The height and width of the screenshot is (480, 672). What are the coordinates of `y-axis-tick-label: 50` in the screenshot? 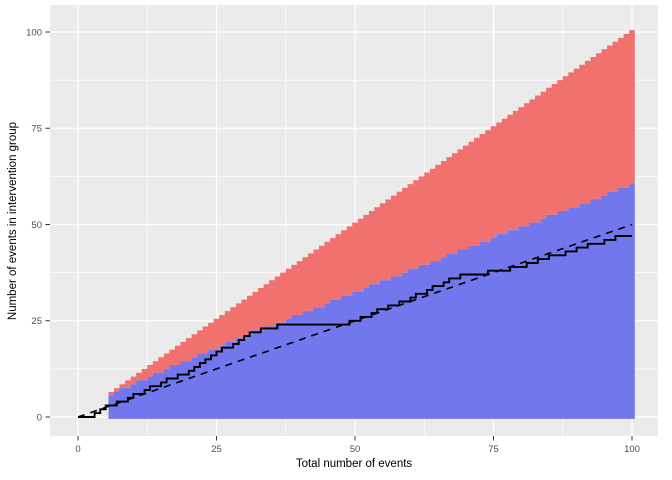 It's located at (36, 225).